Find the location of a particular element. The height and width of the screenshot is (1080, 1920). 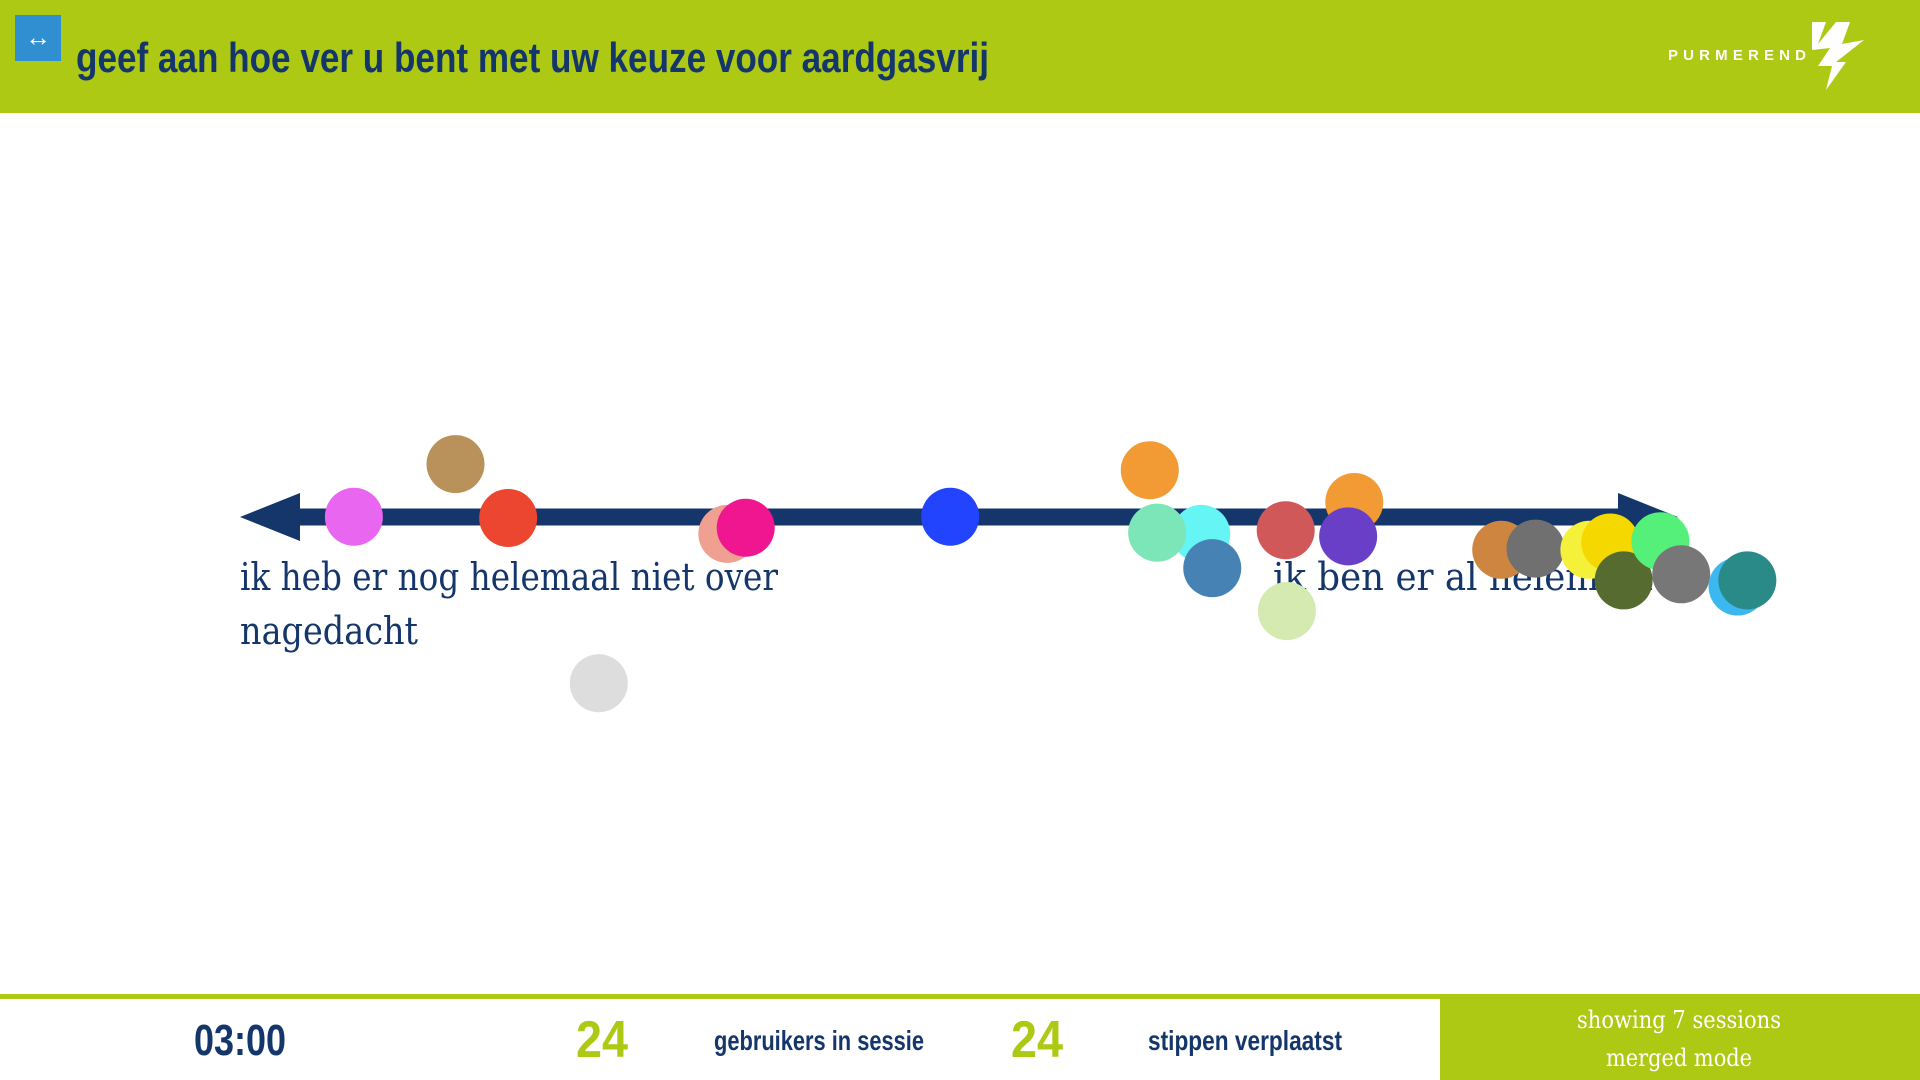

users-label: gebruikers in sessie is located at coordinates (819, 1040).